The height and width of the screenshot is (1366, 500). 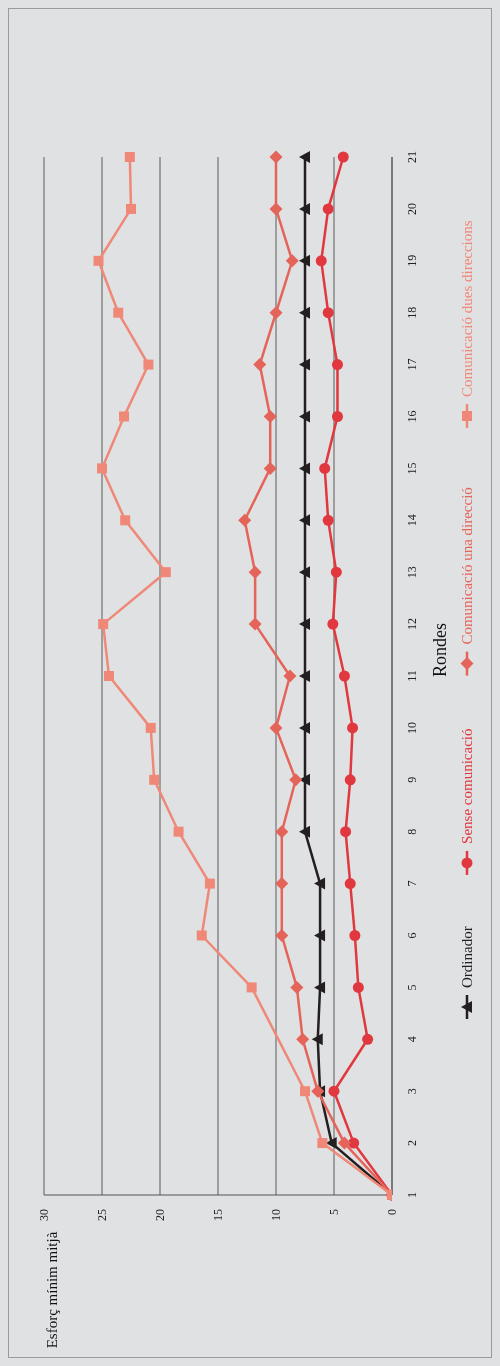 What do you see at coordinates (467, 566) in the screenshot?
I see `text: Comunicació una direcció` at bounding box center [467, 566].